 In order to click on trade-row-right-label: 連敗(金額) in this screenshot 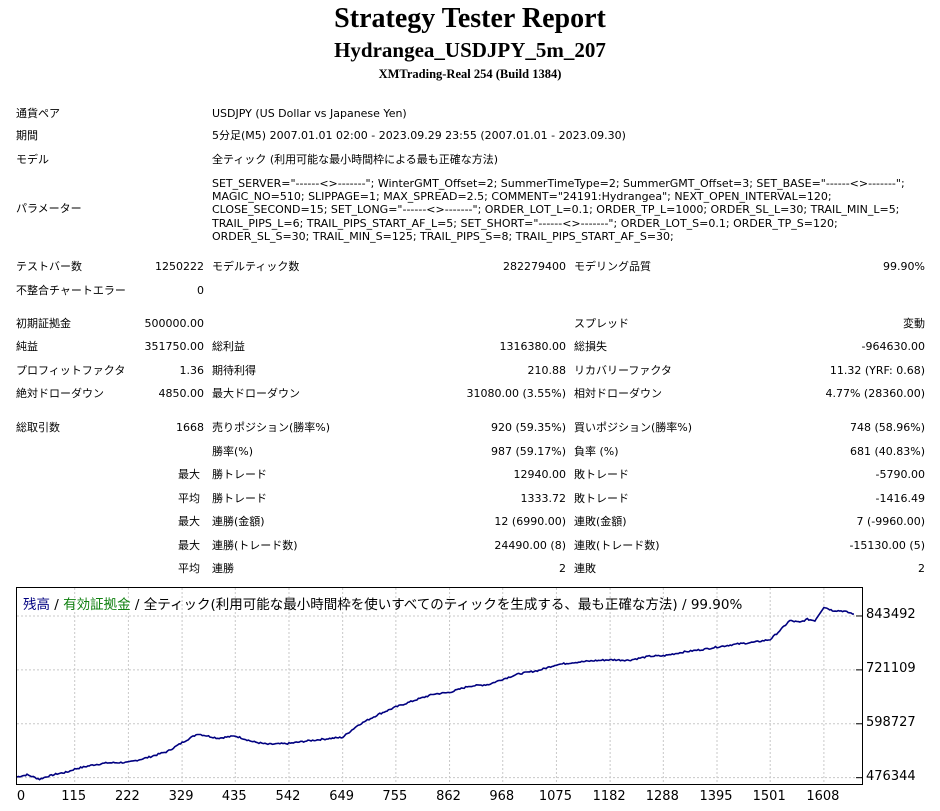, I will do `click(600, 521)`.